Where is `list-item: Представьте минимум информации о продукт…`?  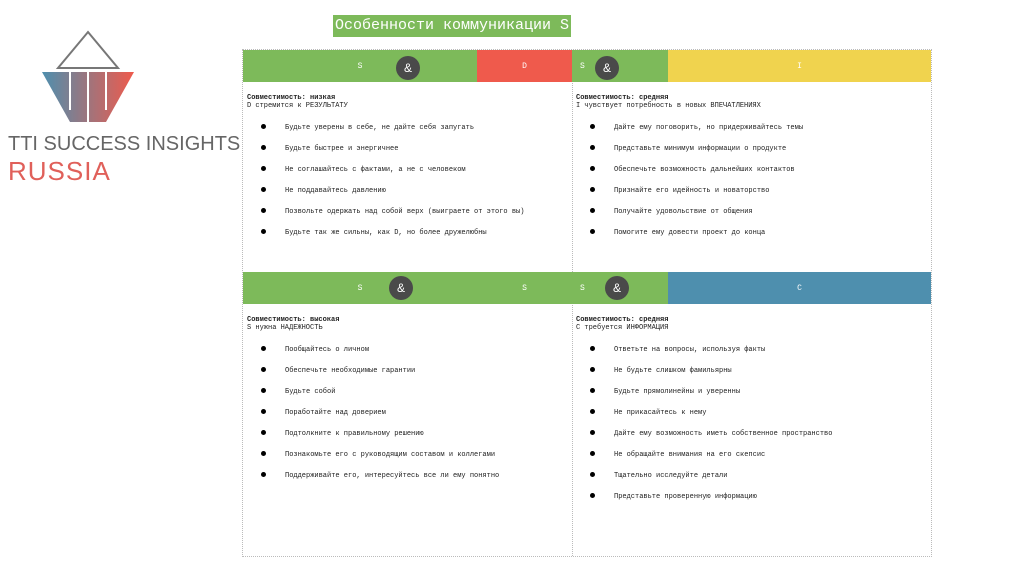 list-item: Представьте минимум информации о продукт… is located at coordinates (689, 155).